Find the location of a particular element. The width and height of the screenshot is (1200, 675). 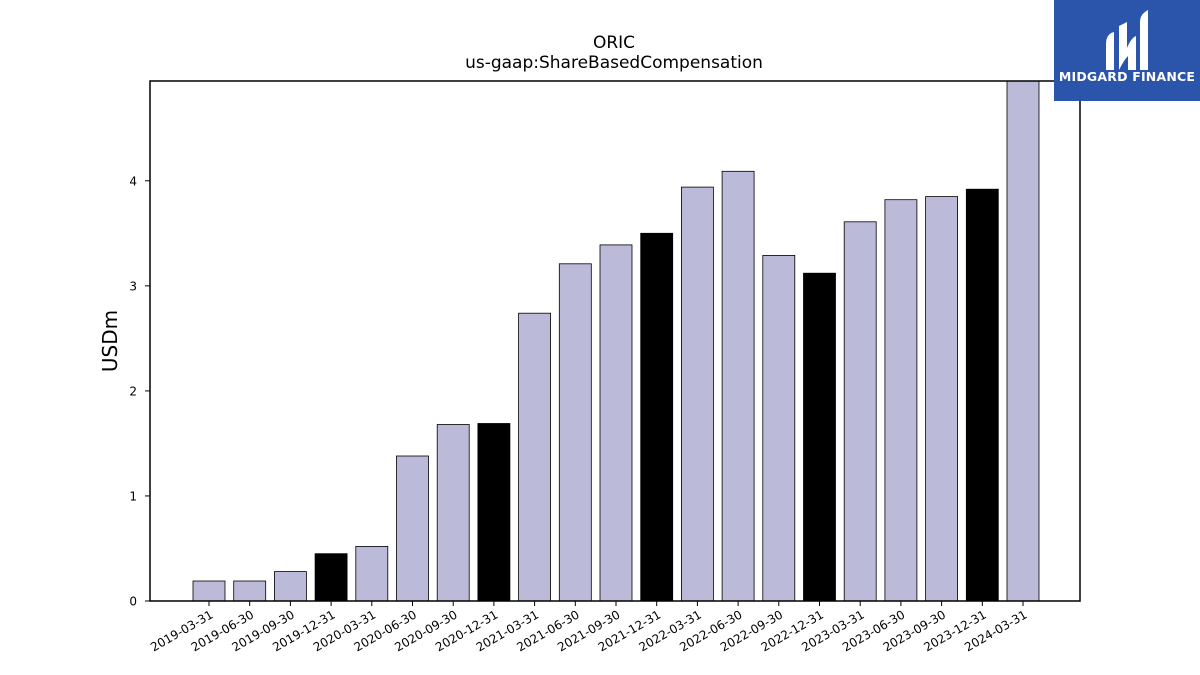

y-tick-label: 1 is located at coordinates (133, 496).